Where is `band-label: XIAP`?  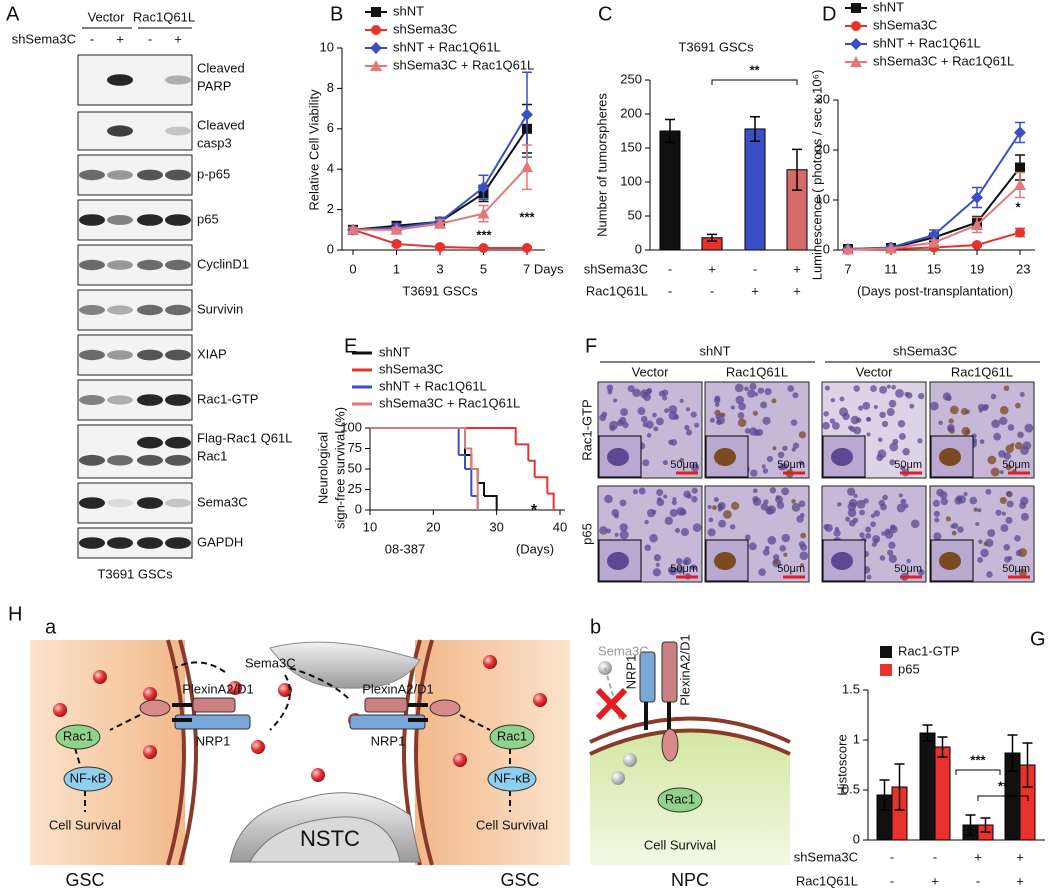 band-label: XIAP is located at coordinates (212, 353).